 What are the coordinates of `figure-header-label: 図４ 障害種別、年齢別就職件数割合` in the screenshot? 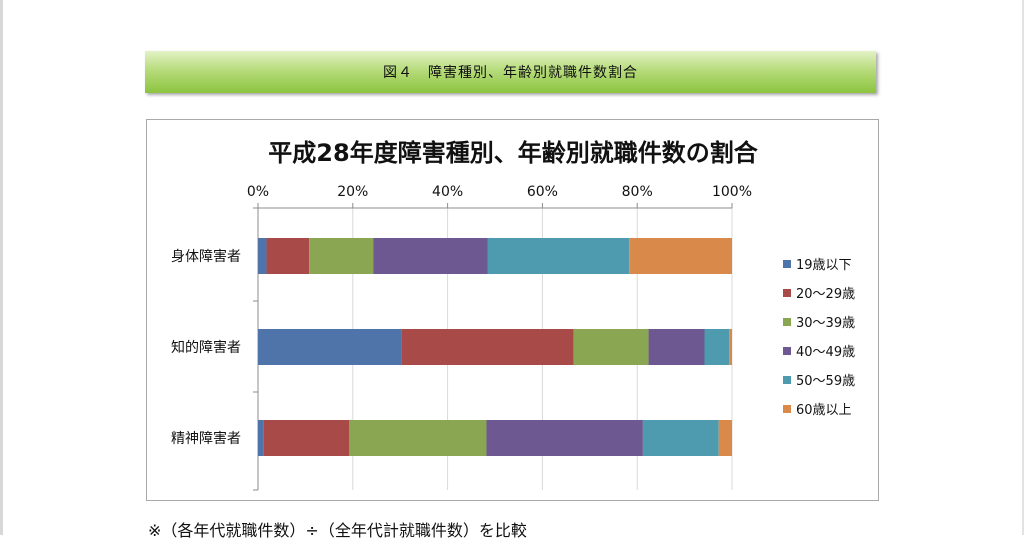 It's located at (510, 73).